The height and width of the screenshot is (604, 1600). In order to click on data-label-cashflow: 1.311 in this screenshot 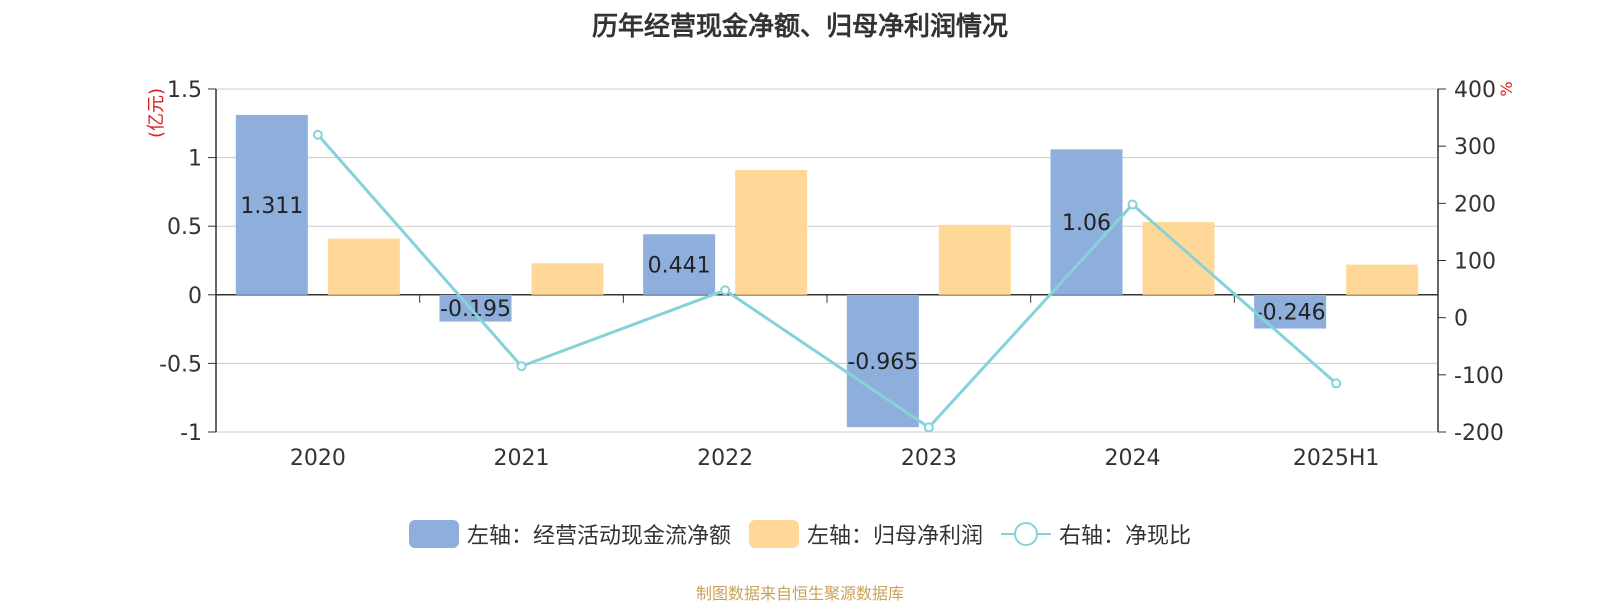, I will do `click(271, 206)`.